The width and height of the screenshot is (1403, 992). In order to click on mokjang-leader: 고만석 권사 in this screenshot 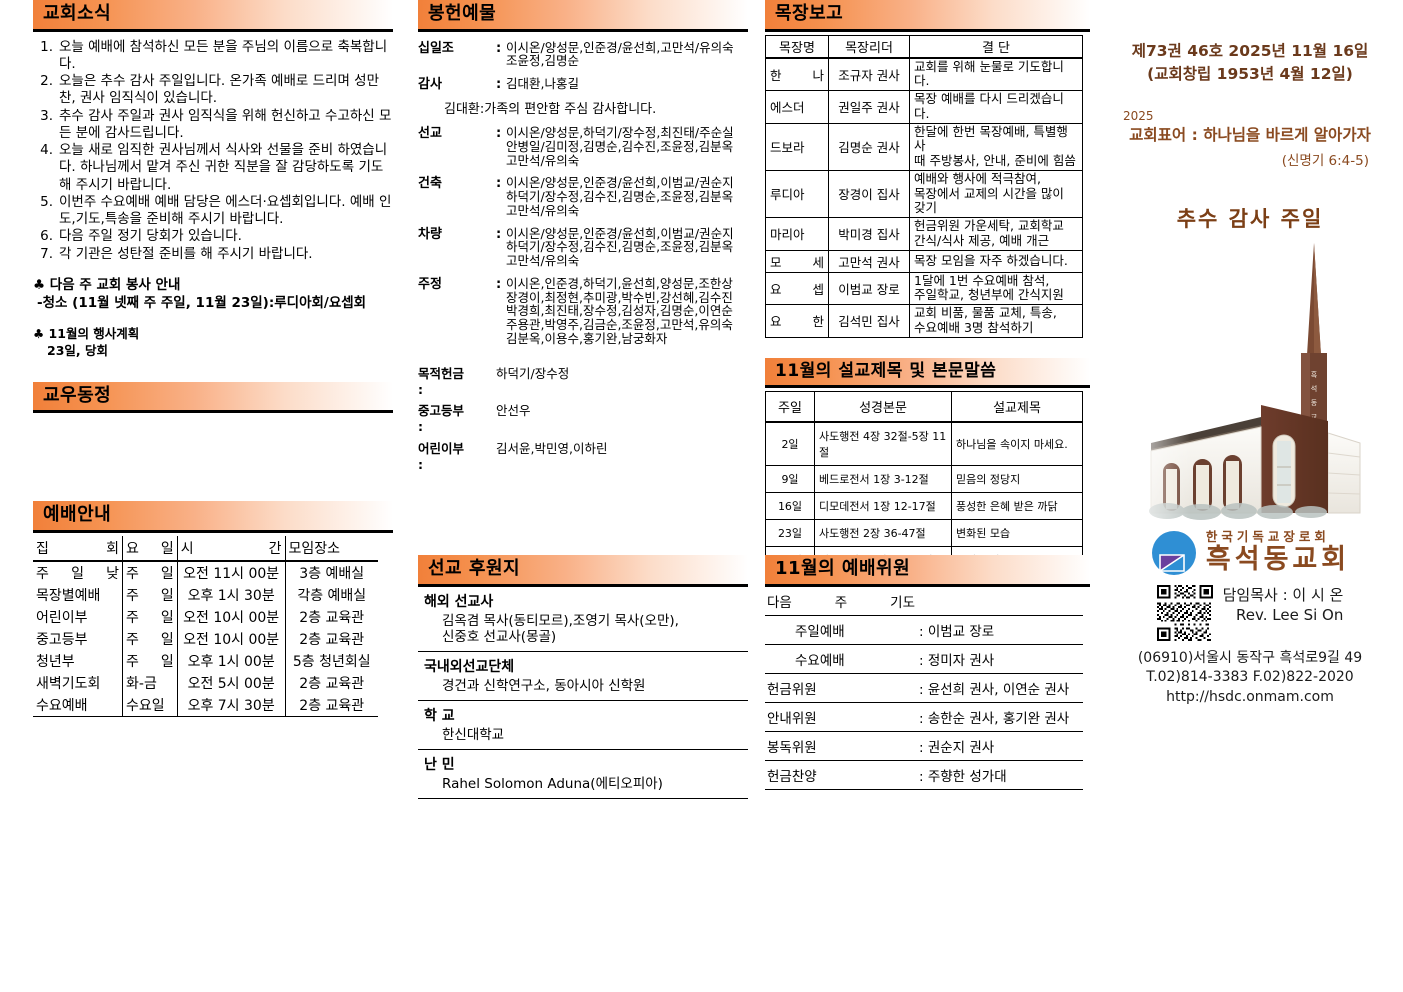, I will do `click(869, 261)`.